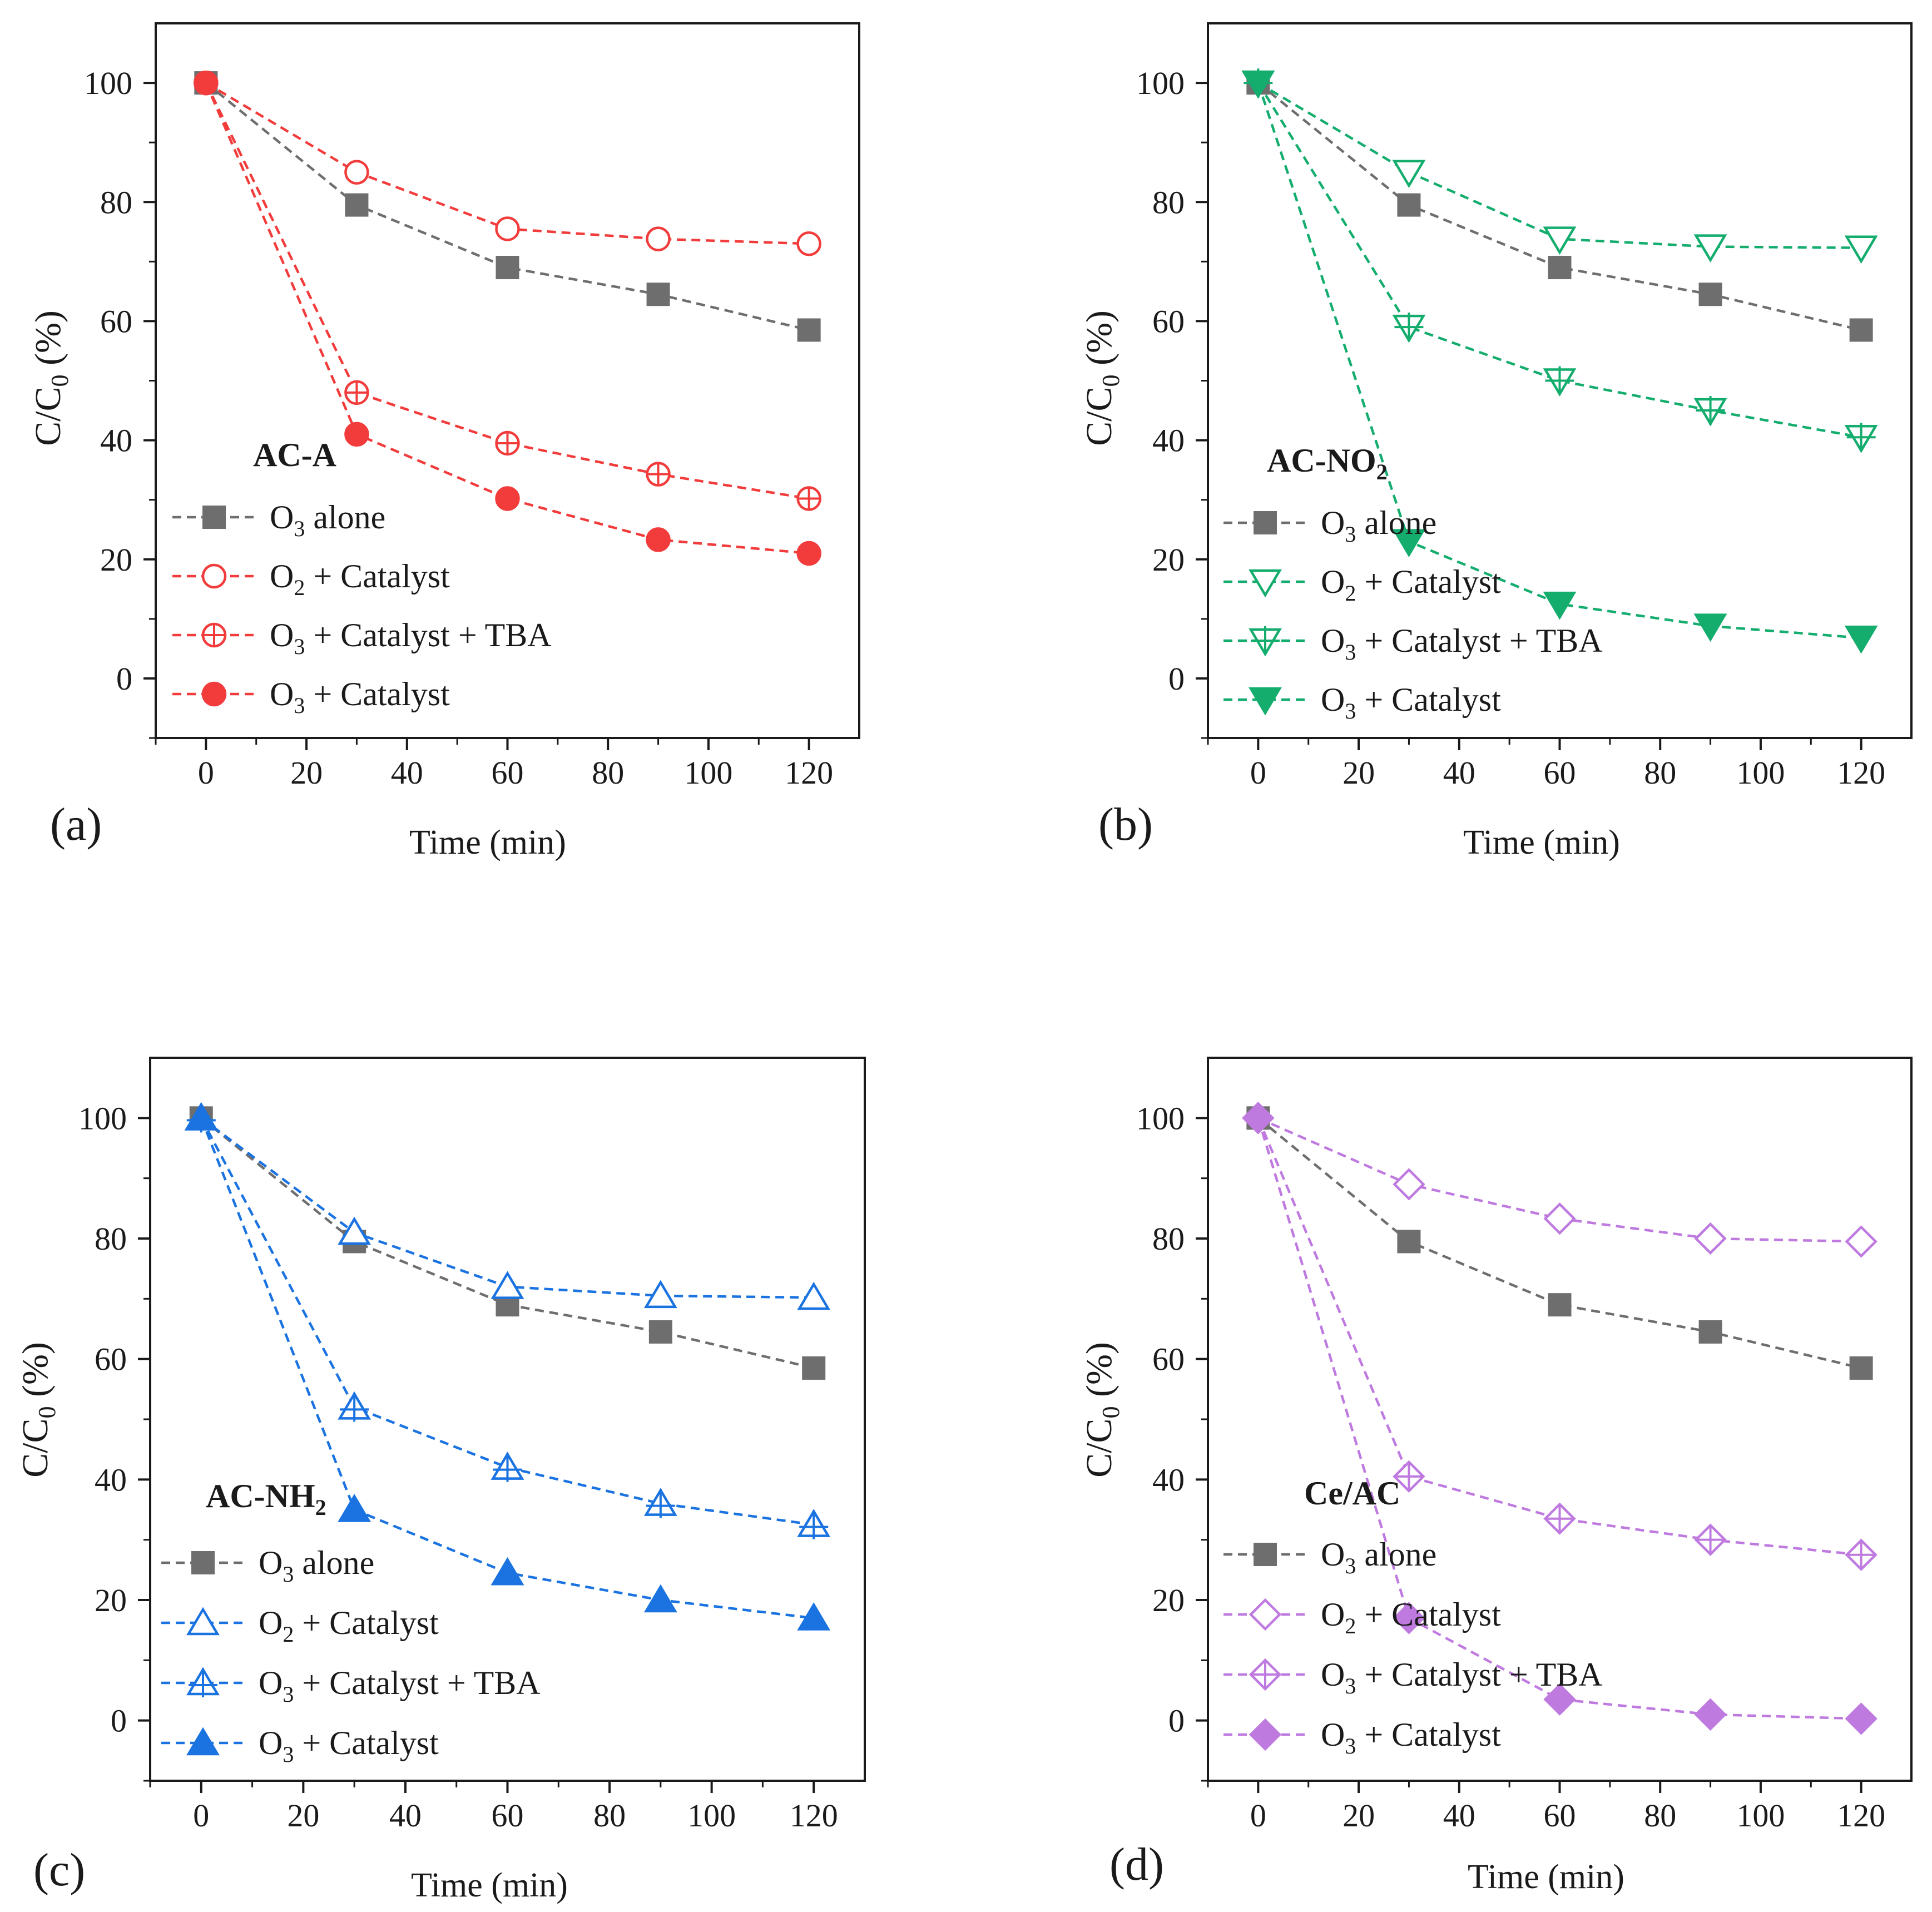 The width and height of the screenshot is (1932, 1912). Describe the element at coordinates (1352, 1493) in the screenshot. I see `legend-title: Ce/AC` at that location.